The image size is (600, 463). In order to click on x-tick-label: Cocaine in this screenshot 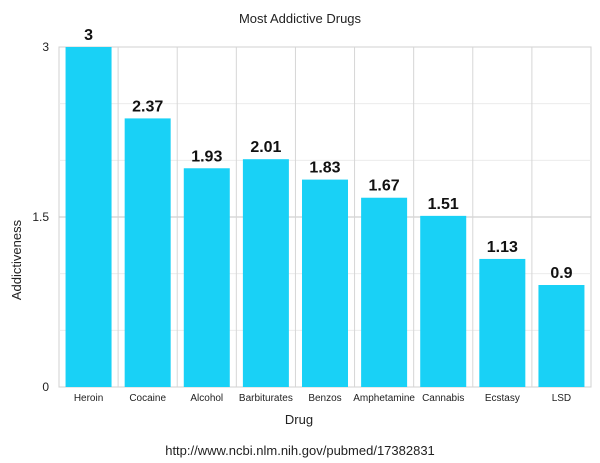, I will do `click(147, 398)`.